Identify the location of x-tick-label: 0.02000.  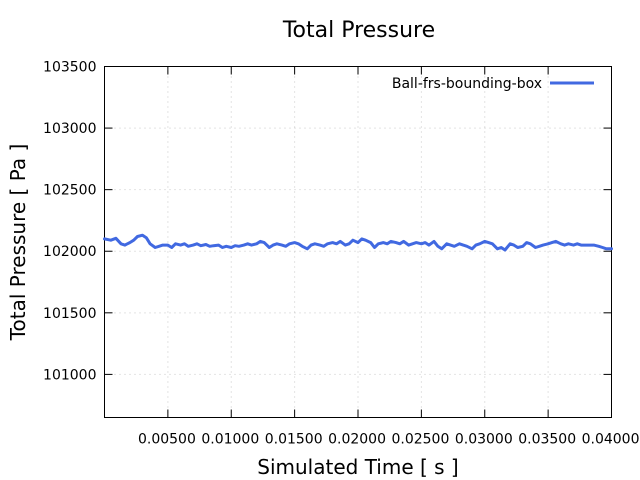
(357, 440).